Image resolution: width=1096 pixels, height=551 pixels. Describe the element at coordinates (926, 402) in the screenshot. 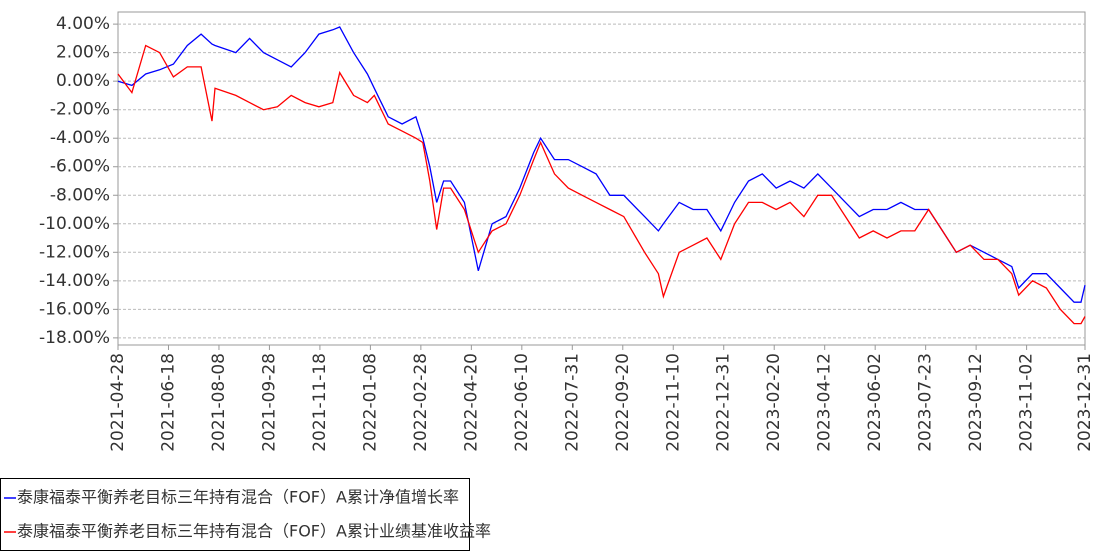

I see `x-tick-label: 2023-07-23` at that location.